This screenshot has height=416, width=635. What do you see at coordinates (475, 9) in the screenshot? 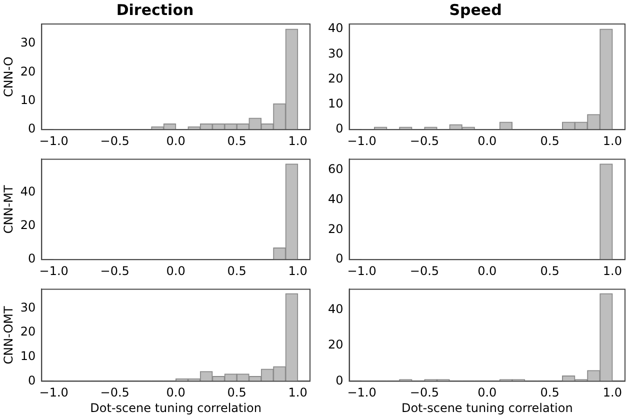
I see `chart-title: Speed` at bounding box center [475, 9].